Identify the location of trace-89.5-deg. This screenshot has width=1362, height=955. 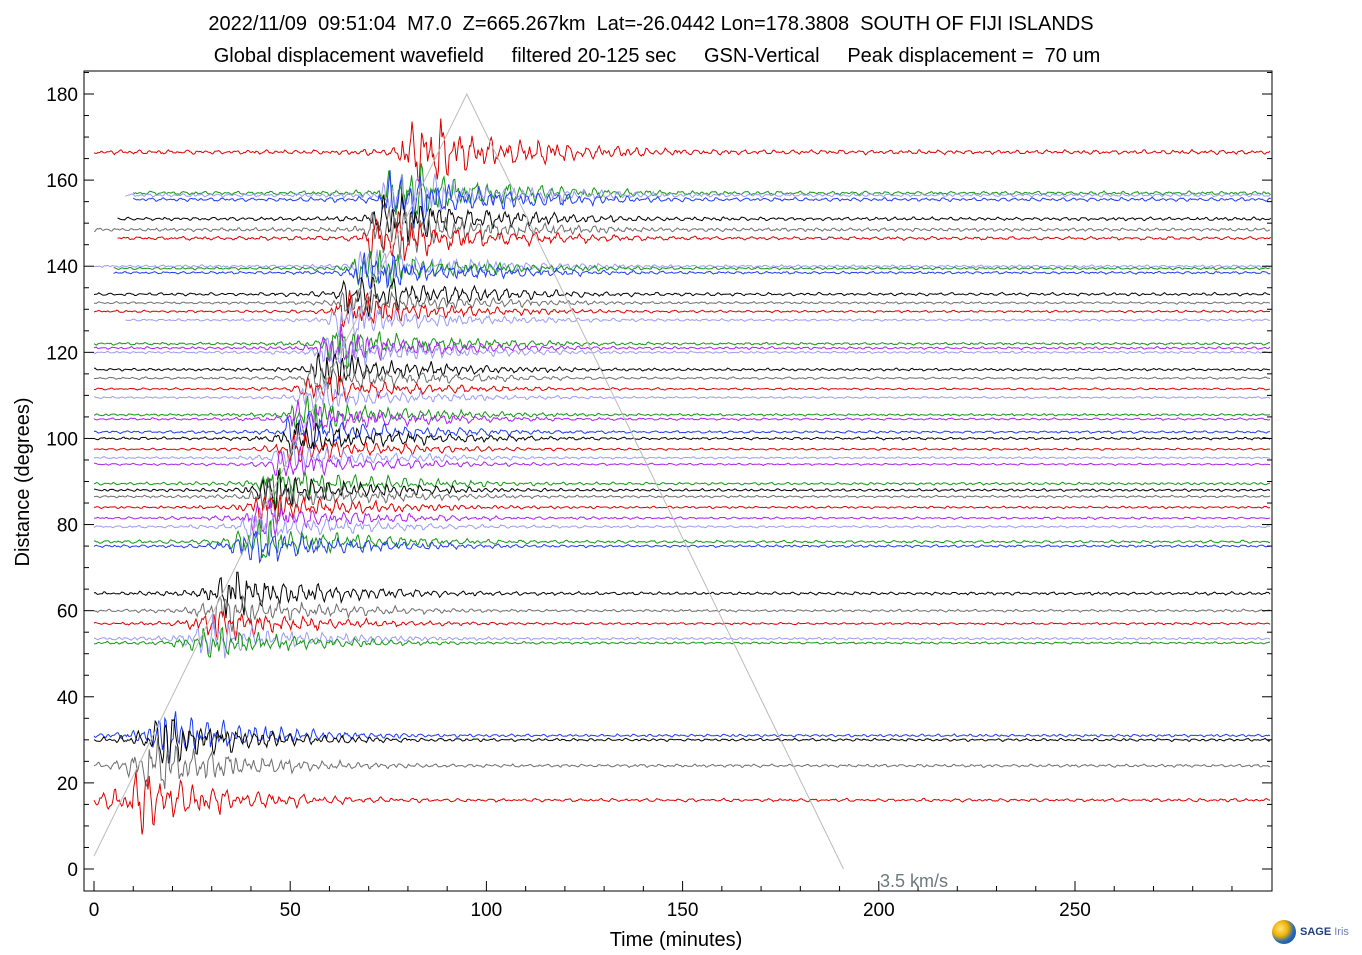
(682, 488).